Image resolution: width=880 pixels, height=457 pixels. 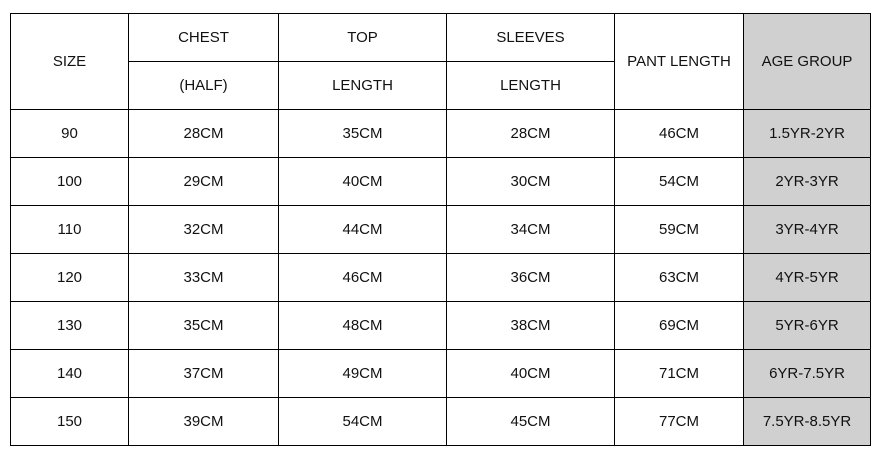 I want to click on table-cell: 140, so click(x=69, y=373).